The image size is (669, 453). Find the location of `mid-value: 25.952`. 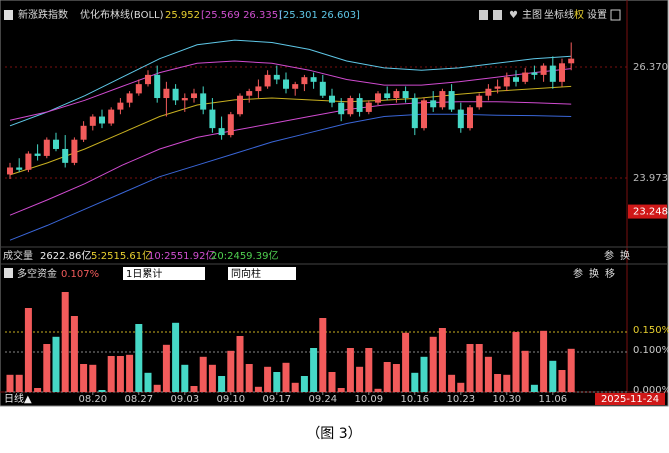

mid-value: 25.952 is located at coordinates (182, 15).